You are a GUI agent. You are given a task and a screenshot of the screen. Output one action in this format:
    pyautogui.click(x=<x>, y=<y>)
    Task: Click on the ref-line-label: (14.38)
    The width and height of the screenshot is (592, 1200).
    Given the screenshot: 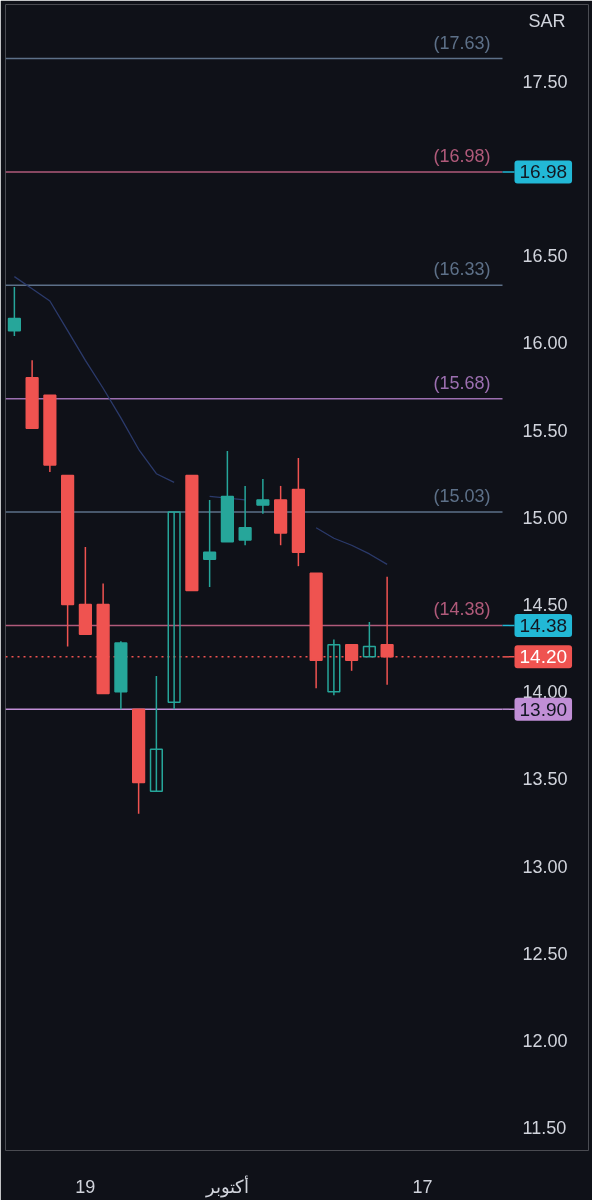 What is the action you would take?
    pyautogui.click(x=462, y=609)
    